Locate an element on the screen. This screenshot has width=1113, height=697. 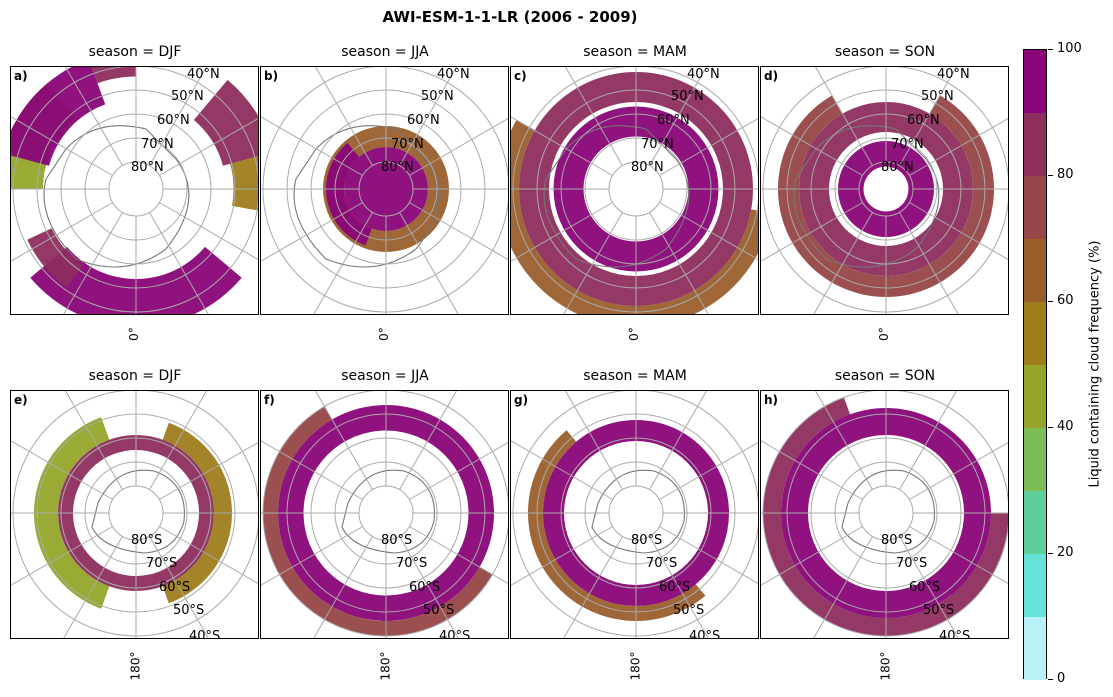
panel-title: season = SON is located at coordinates (885, 376).